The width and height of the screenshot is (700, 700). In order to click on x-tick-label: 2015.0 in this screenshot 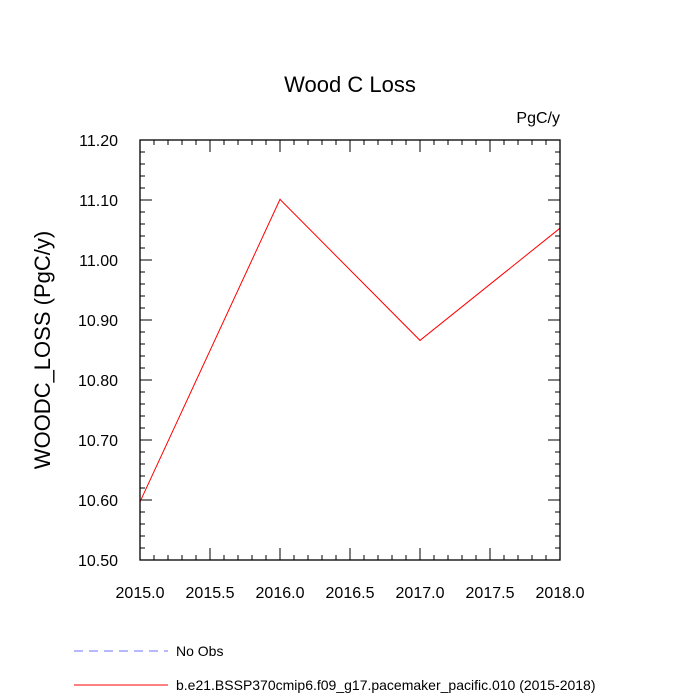, I will do `click(140, 593)`.